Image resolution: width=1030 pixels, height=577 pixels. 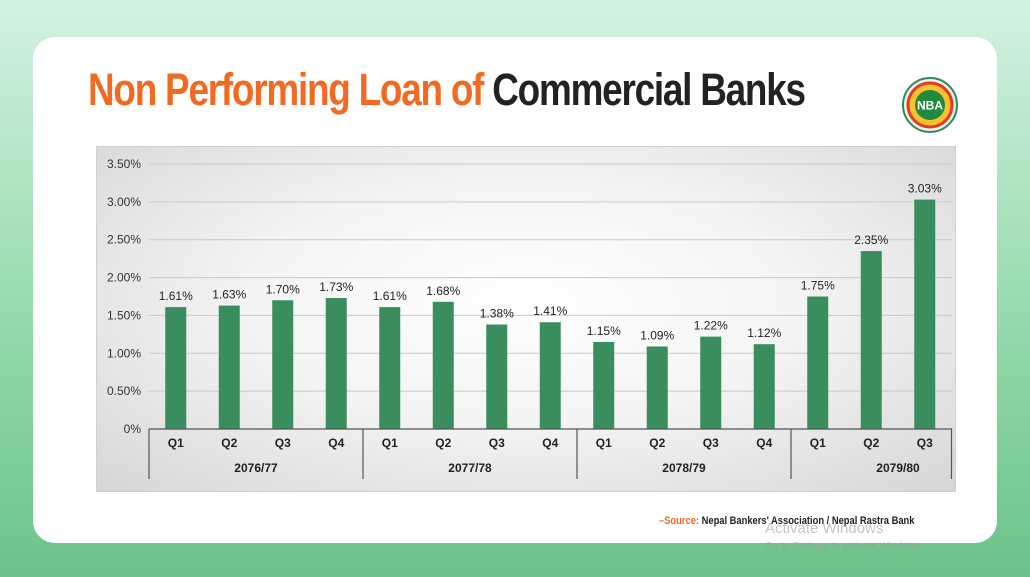 What do you see at coordinates (711, 326) in the screenshot?
I see `data-label: 1.22%` at bounding box center [711, 326].